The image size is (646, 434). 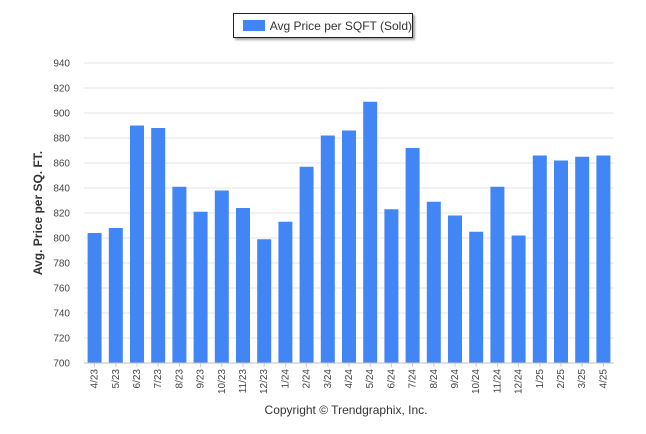 What do you see at coordinates (201, 379) in the screenshot?
I see `x-tick-label: 9/23` at bounding box center [201, 379].